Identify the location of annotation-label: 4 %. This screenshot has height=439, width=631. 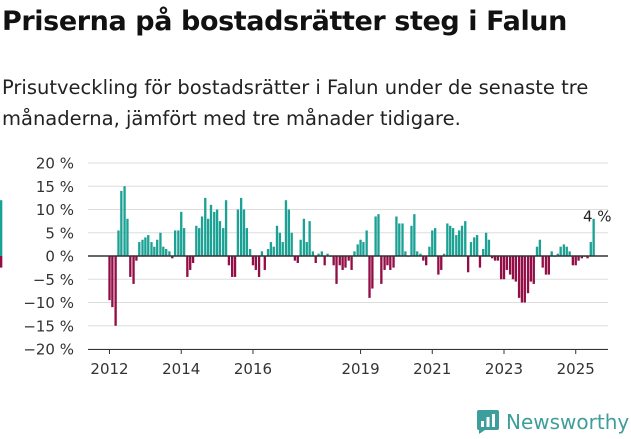
(597, 216).